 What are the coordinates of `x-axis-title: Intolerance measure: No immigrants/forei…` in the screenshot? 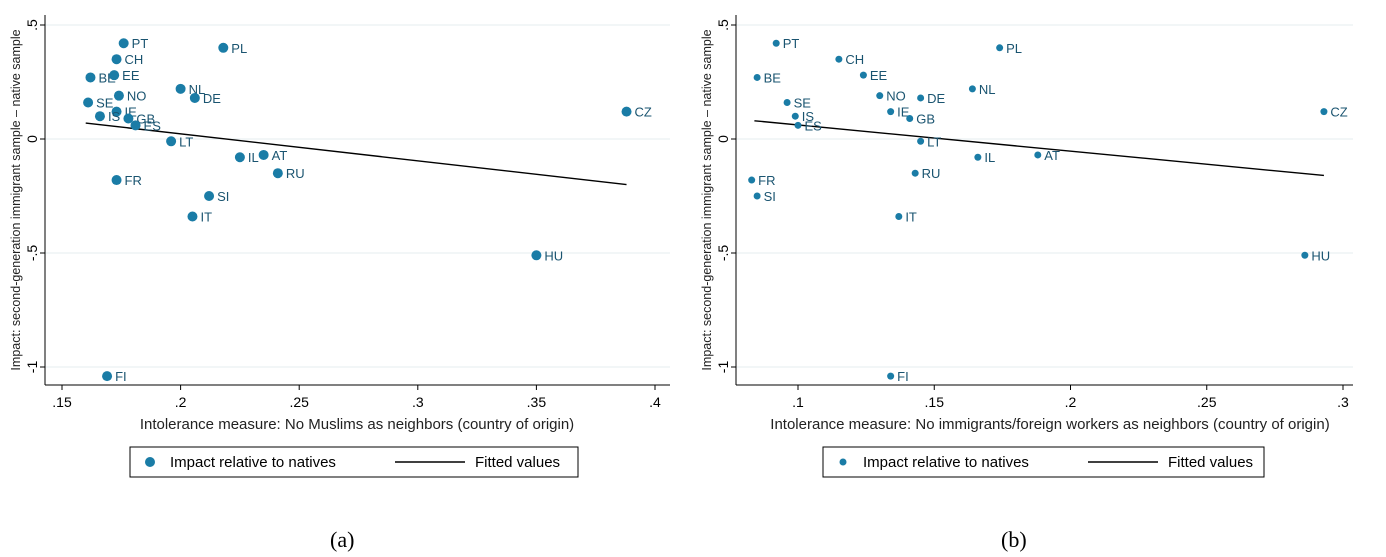 It's located at (1049, 424).